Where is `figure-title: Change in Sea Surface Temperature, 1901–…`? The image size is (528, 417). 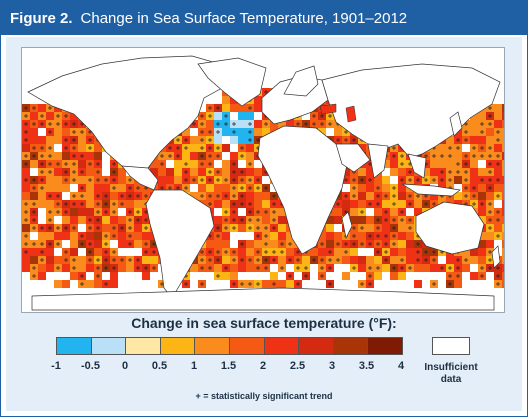
figure-title: Change in Sea Surface Temperature, 1901–… is located at coordinates (244, 18).